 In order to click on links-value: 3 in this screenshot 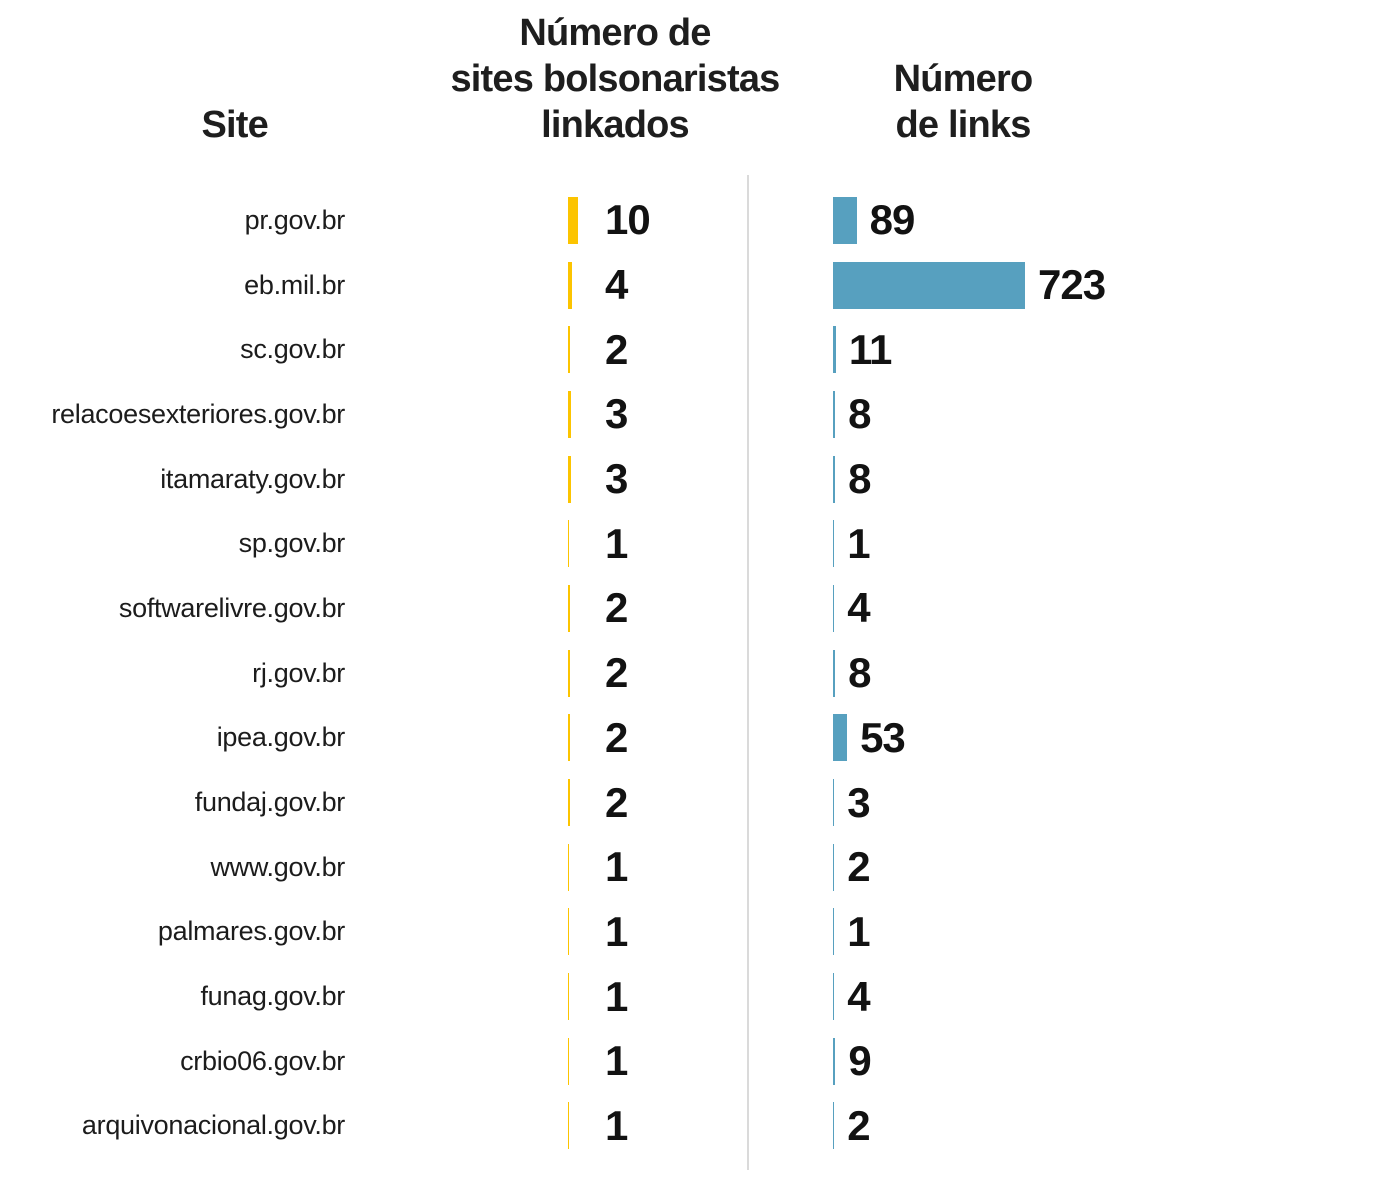, I will do `click(858, 802)`.